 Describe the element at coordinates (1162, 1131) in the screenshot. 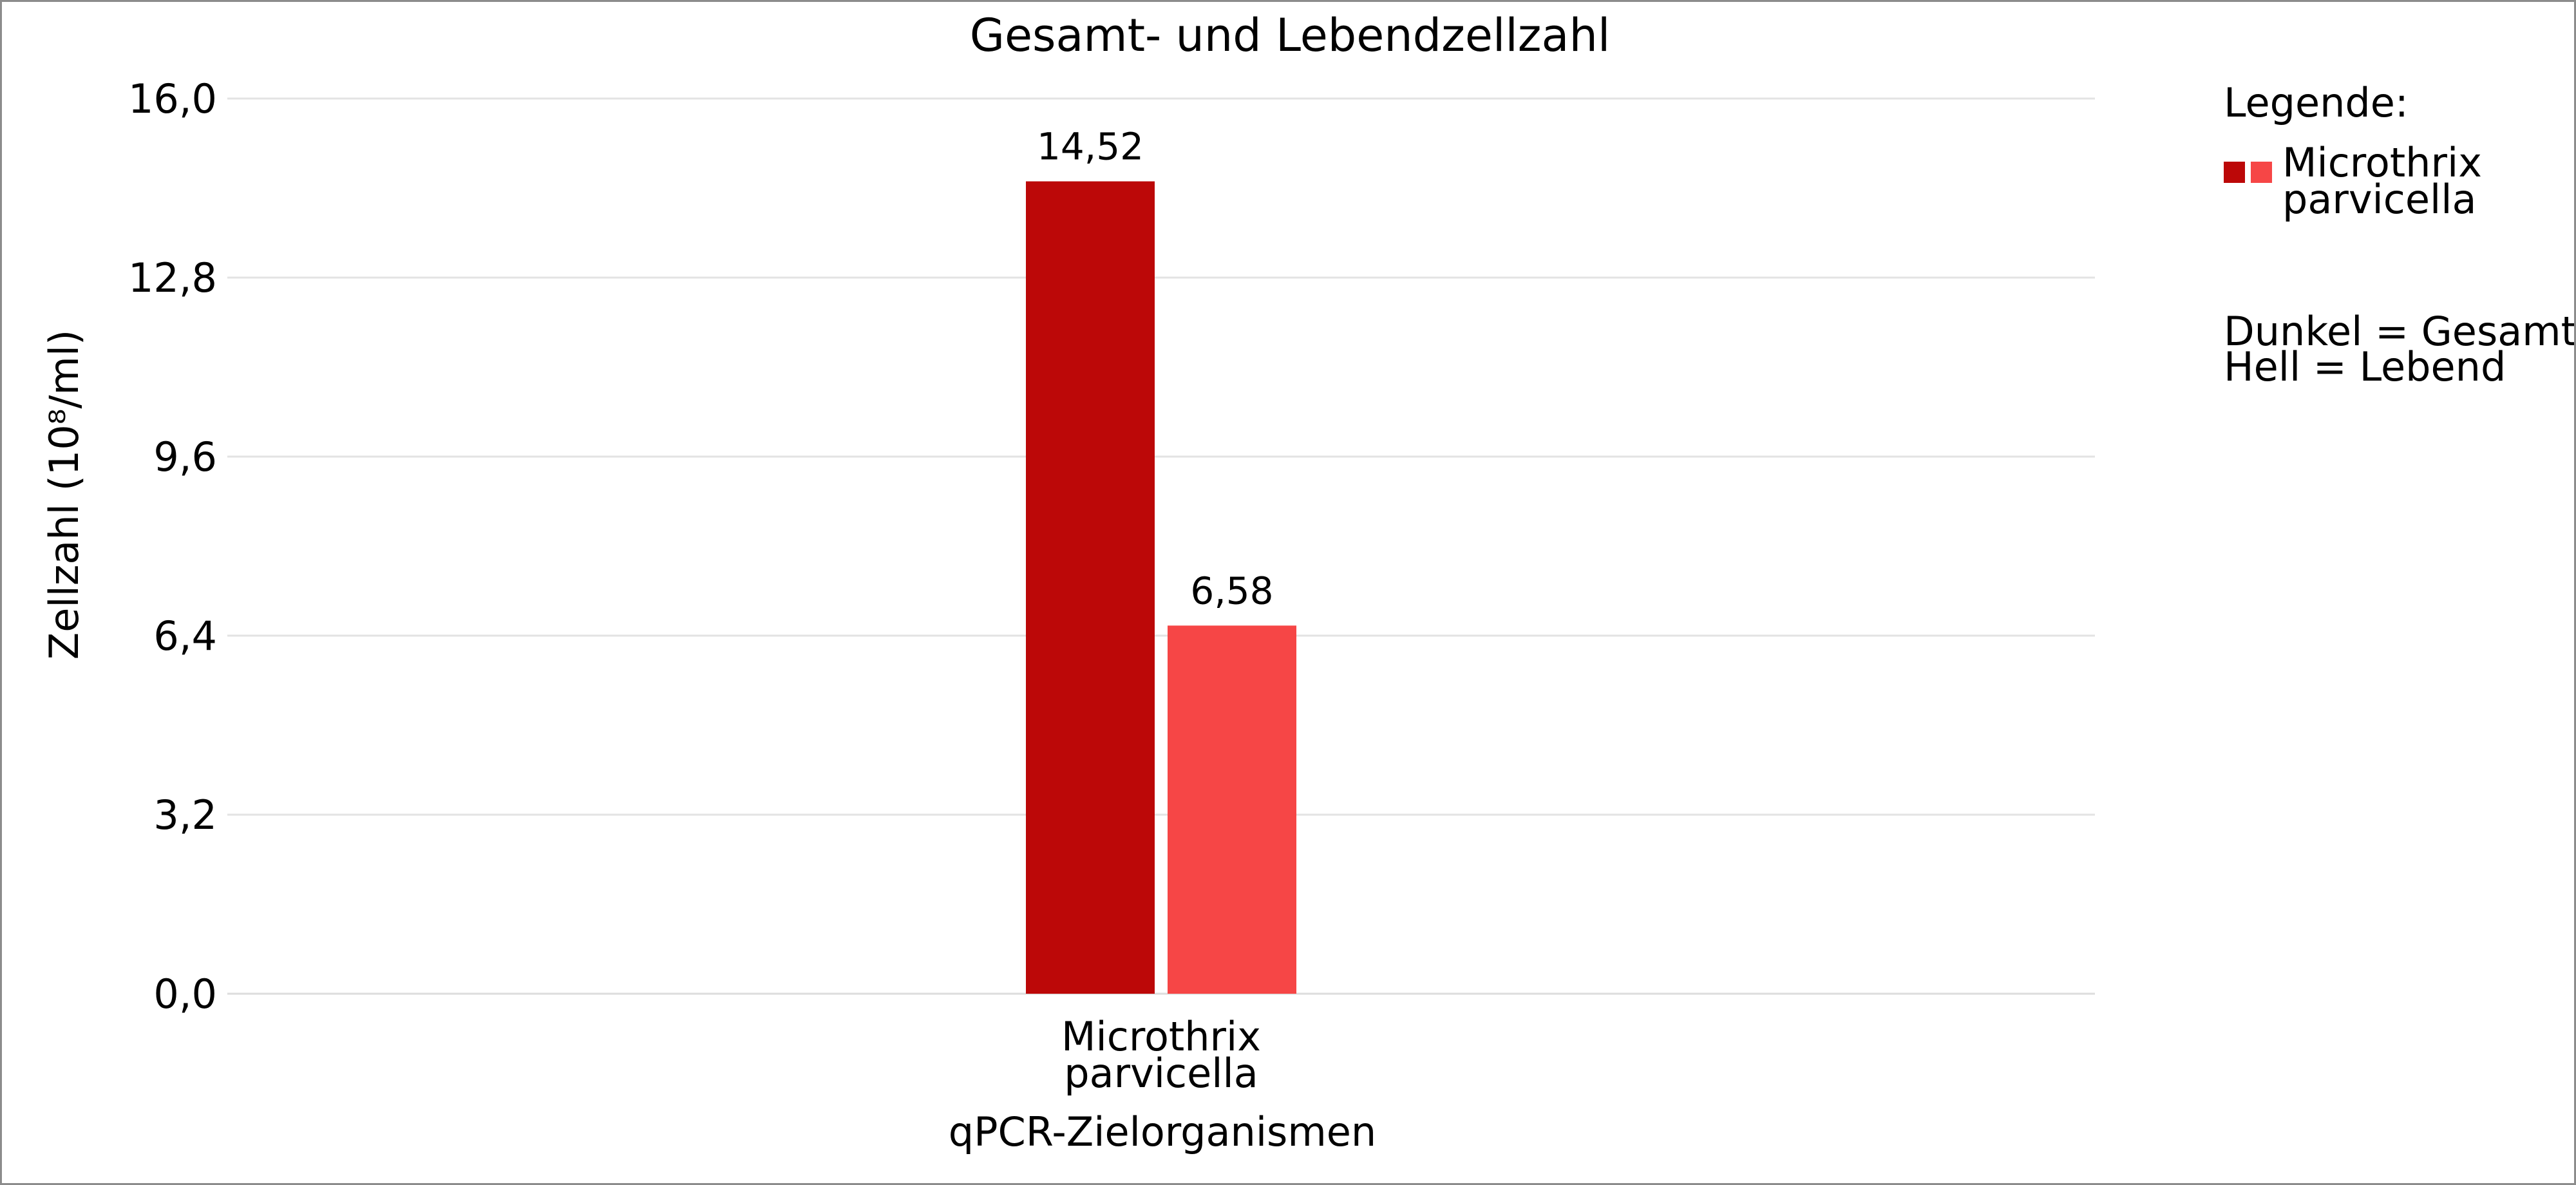

I see `x-axis-title: qPCR-Zielorganismen` at that location.